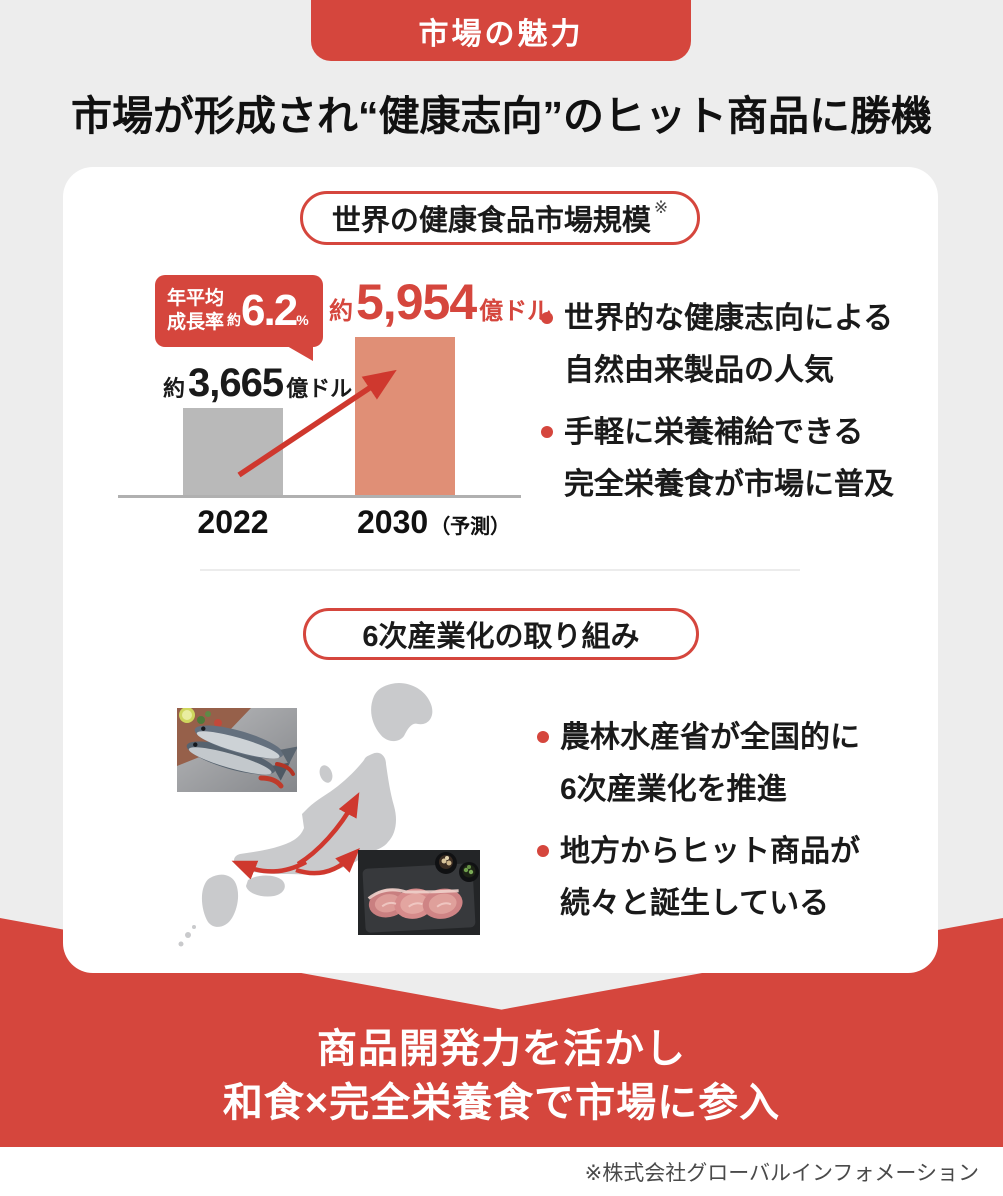 This screenshot has height=1196, width=1003. What do you see at coordinates (295, 836) in the screenshot?
I see `map-arrows-icon` at bounding box center [295, 836].